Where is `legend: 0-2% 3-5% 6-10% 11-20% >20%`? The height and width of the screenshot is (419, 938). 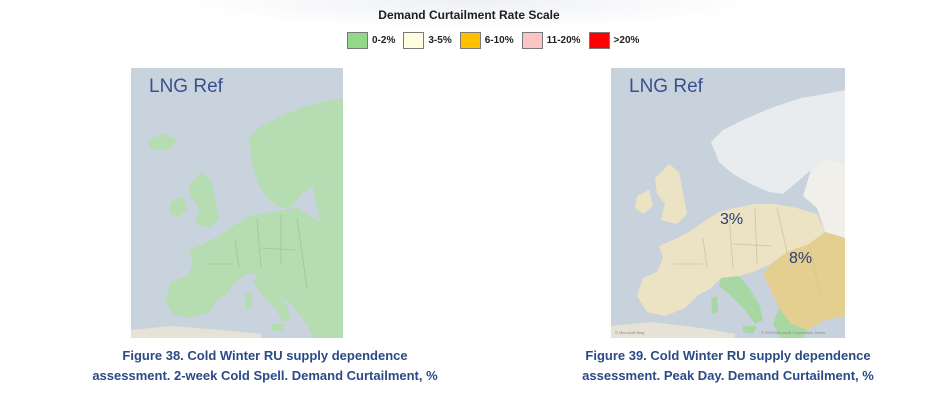
legend: 0-2% 3-5% 6-10% 11-20% >20% is located at coordinates (495, 40).